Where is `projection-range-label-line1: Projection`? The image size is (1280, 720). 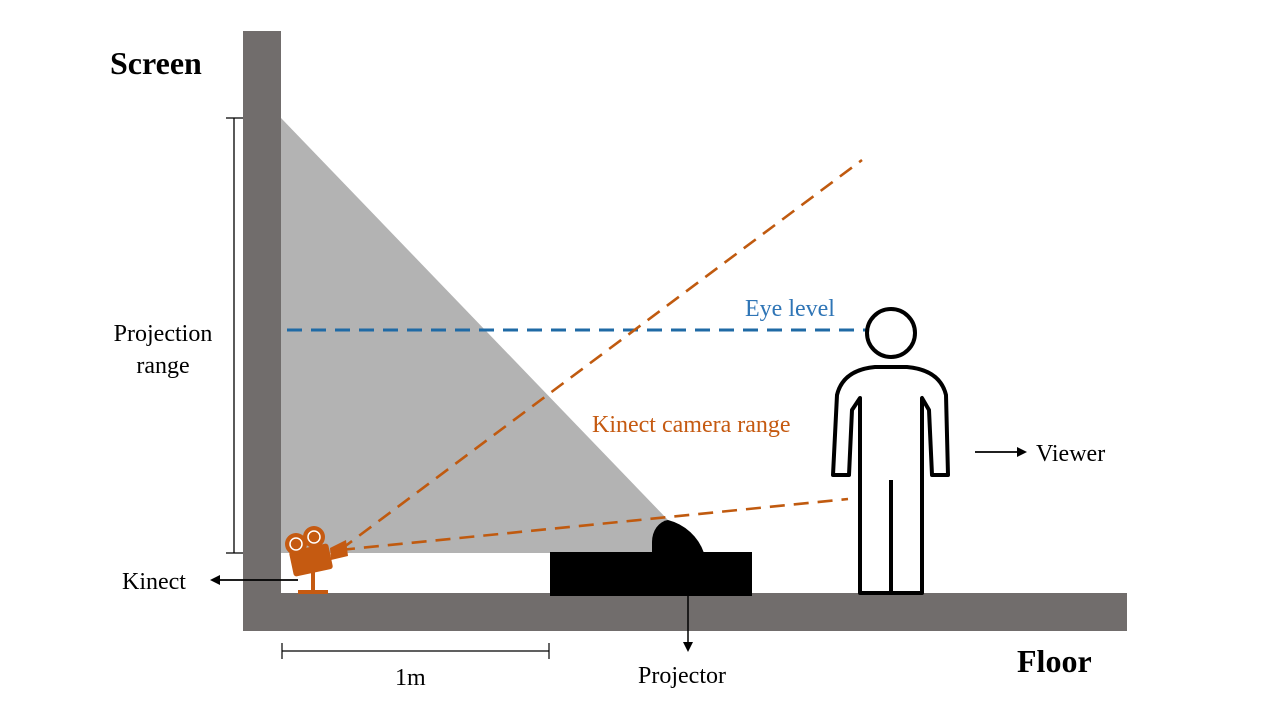
projection-range-label-line1: Projection is located at coordinates (163, 334).